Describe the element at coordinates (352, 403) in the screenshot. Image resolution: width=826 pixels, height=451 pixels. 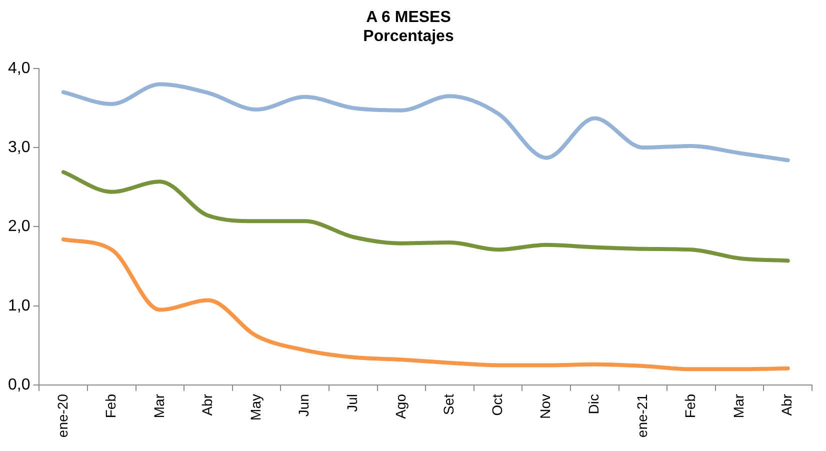
I see `x-tick-label: Jul` at that location.